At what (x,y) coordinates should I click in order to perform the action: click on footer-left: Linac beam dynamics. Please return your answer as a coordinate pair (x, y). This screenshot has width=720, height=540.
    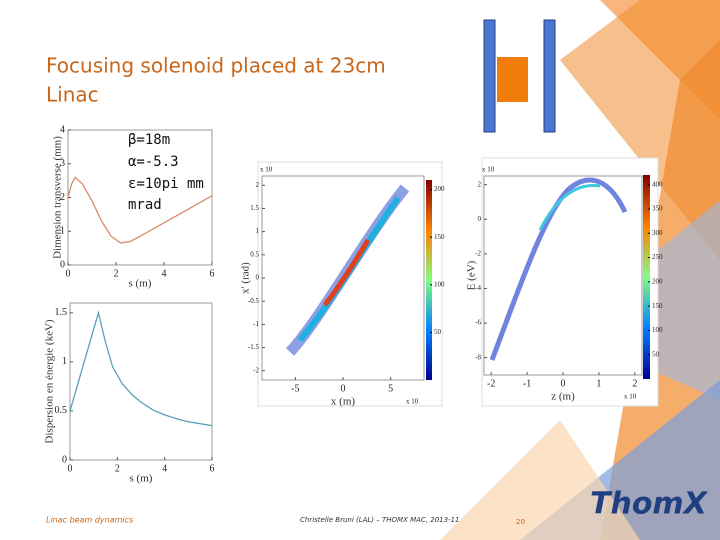
    Looking at the image, I should click on (89, 520).